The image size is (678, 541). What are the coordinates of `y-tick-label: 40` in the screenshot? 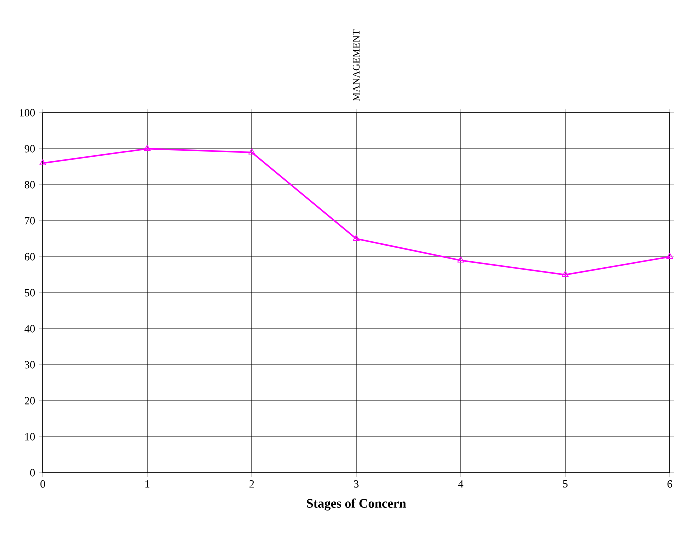 It's located at (30, 329).